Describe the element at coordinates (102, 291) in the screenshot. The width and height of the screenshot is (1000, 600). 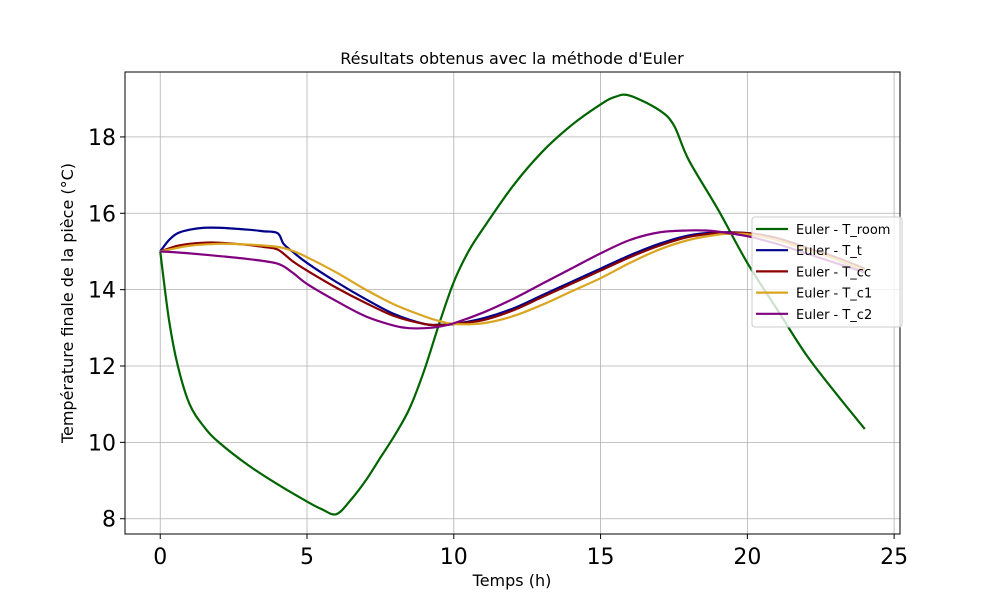
I see `y-tick-label: 14` at that location.